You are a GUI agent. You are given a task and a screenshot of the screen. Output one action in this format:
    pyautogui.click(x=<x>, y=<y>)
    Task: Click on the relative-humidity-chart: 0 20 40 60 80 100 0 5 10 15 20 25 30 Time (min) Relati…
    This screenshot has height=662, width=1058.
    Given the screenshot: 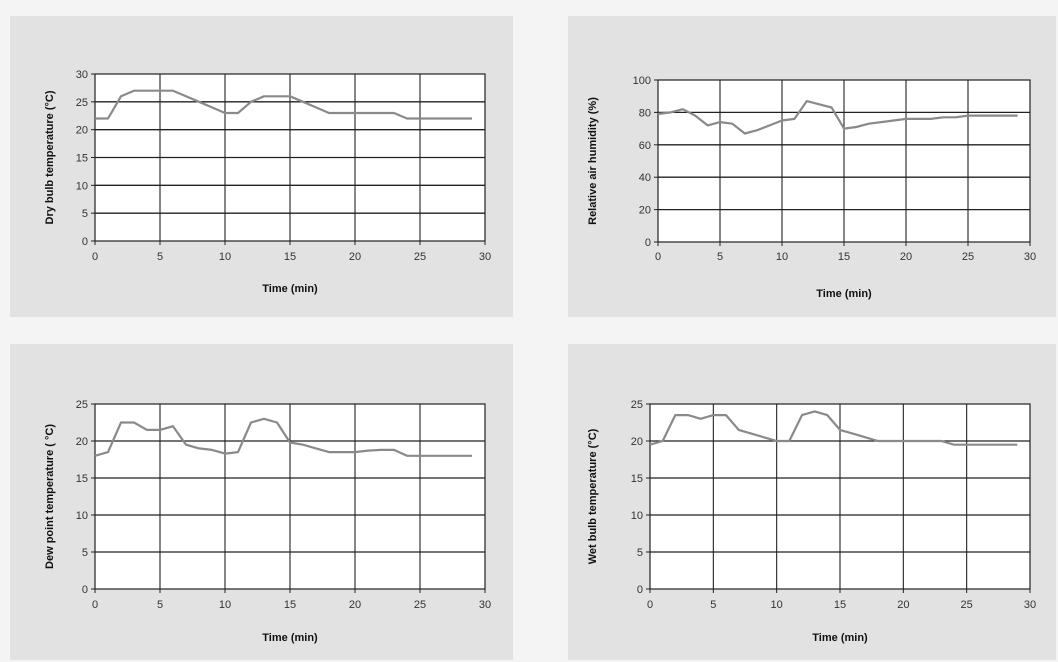 What is the action you would take?
    pyautogui.click(x=811, y=187)
    